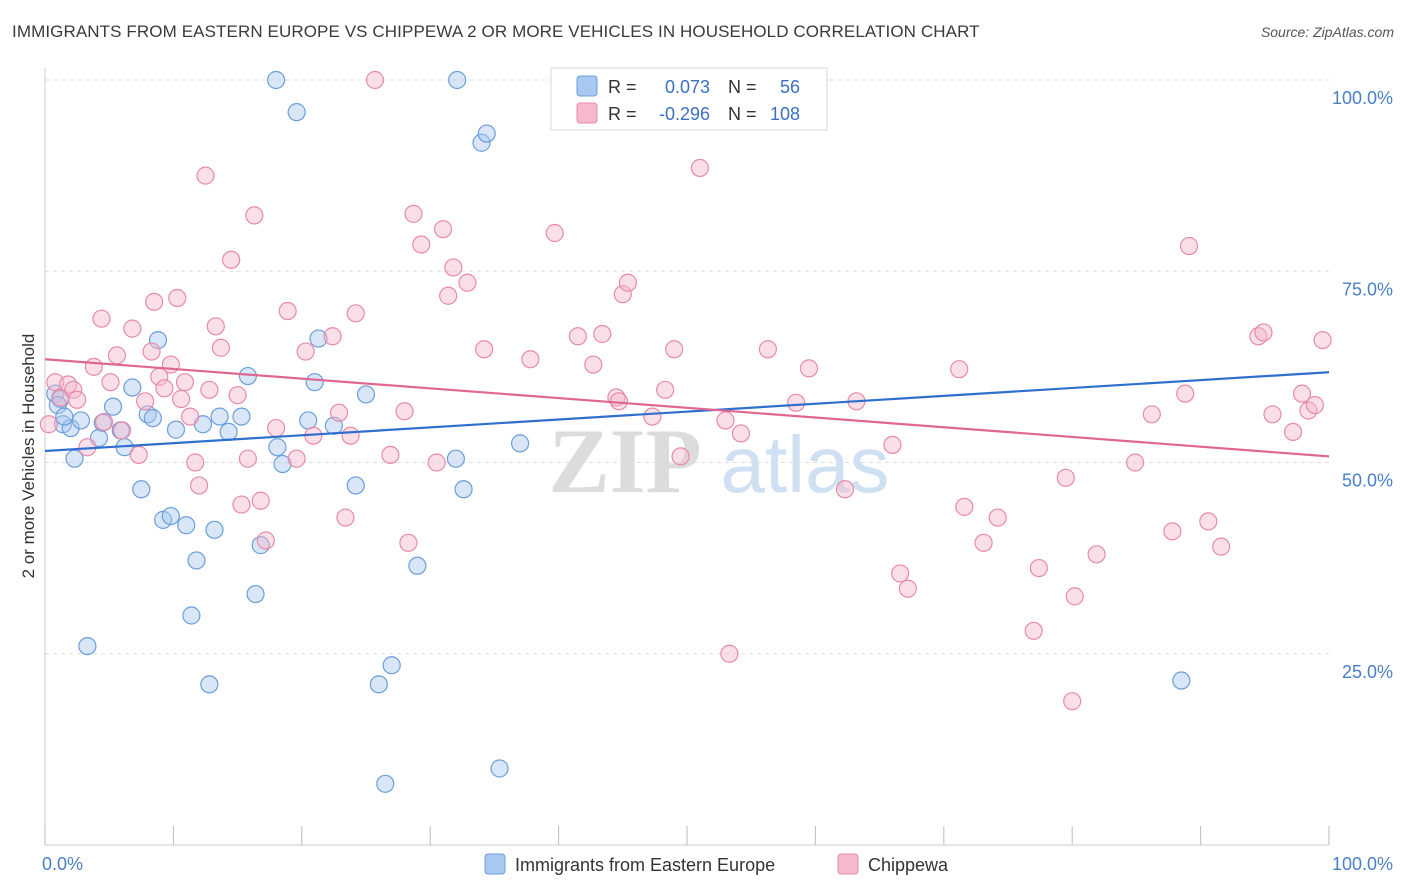 This screenshot has height=892, width=1406. What do you see at coordinates (742, 87) in the screenshot?
I see `stats-n-label-1: N =` at bounding box center [742, 87].